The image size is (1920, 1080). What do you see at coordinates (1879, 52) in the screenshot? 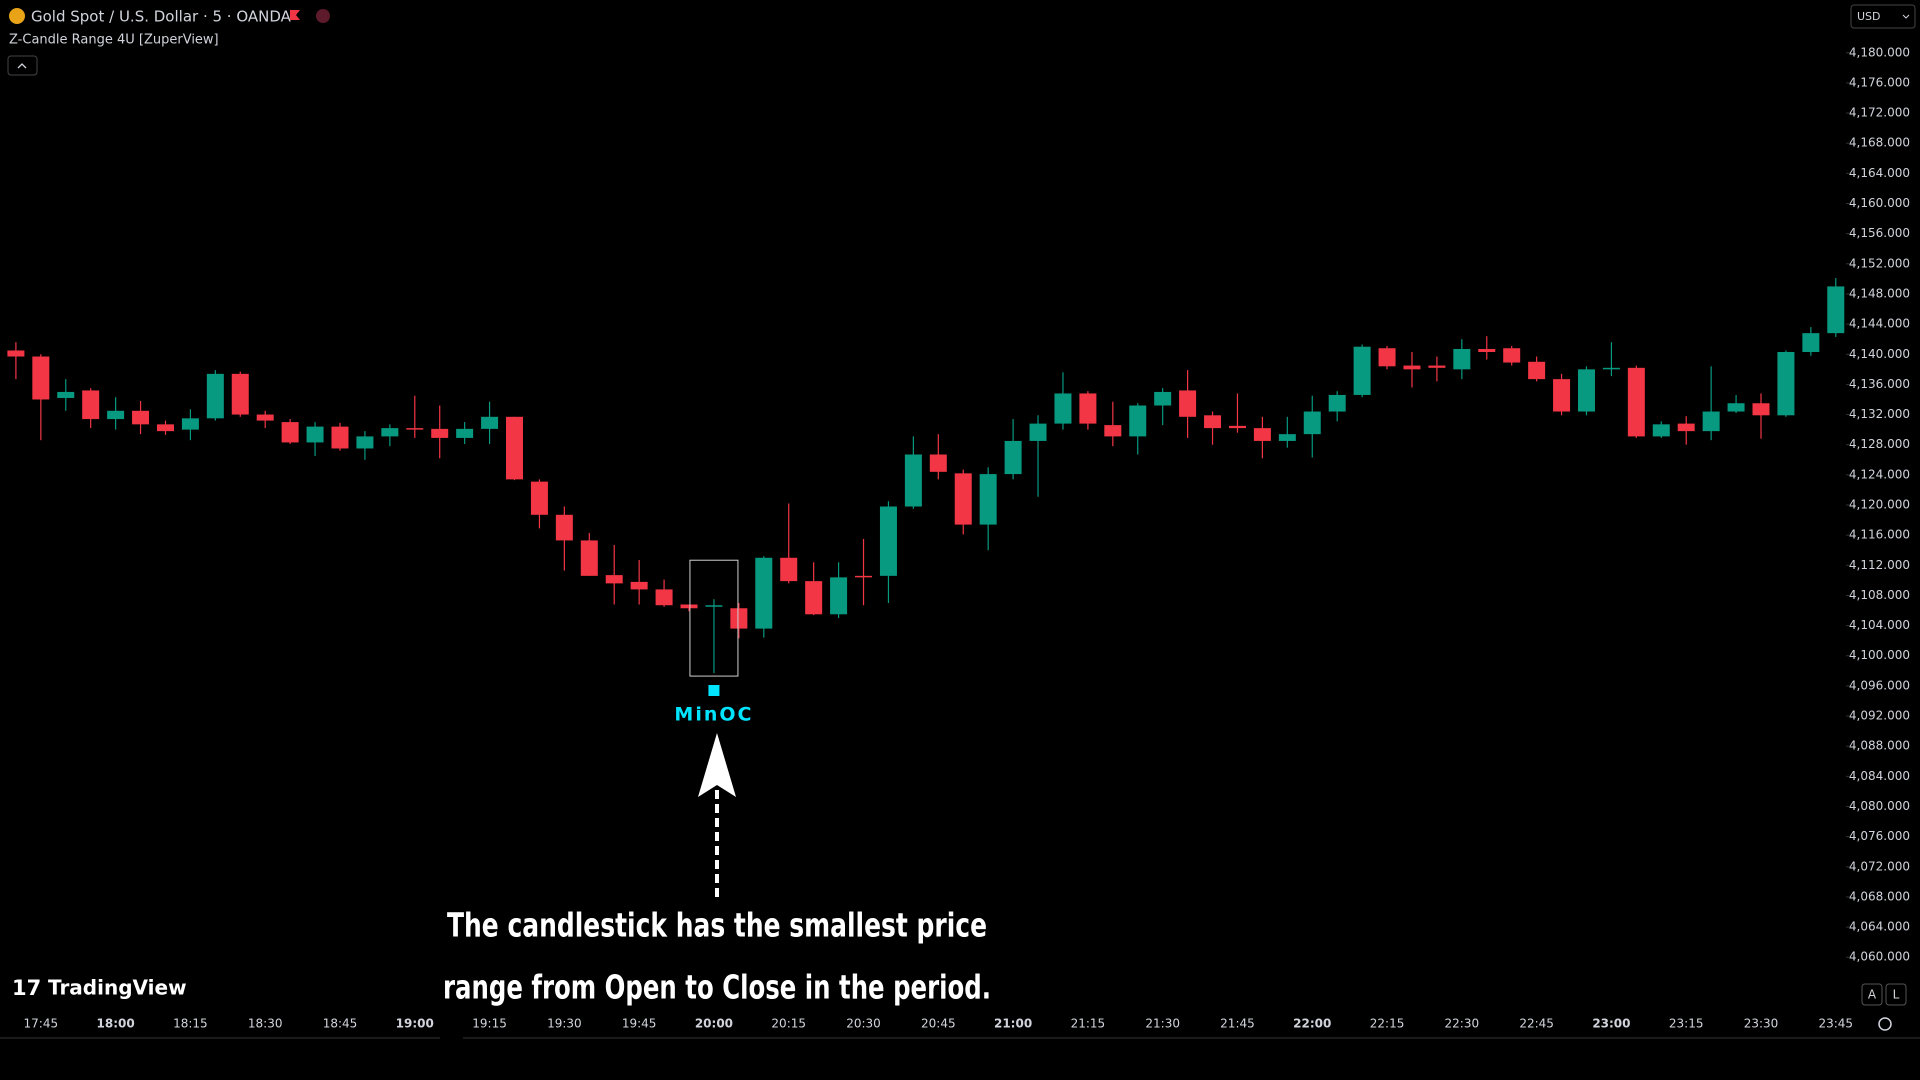
I see `y-tick-label: 4,180.000` at bounding box center [1879, 52].